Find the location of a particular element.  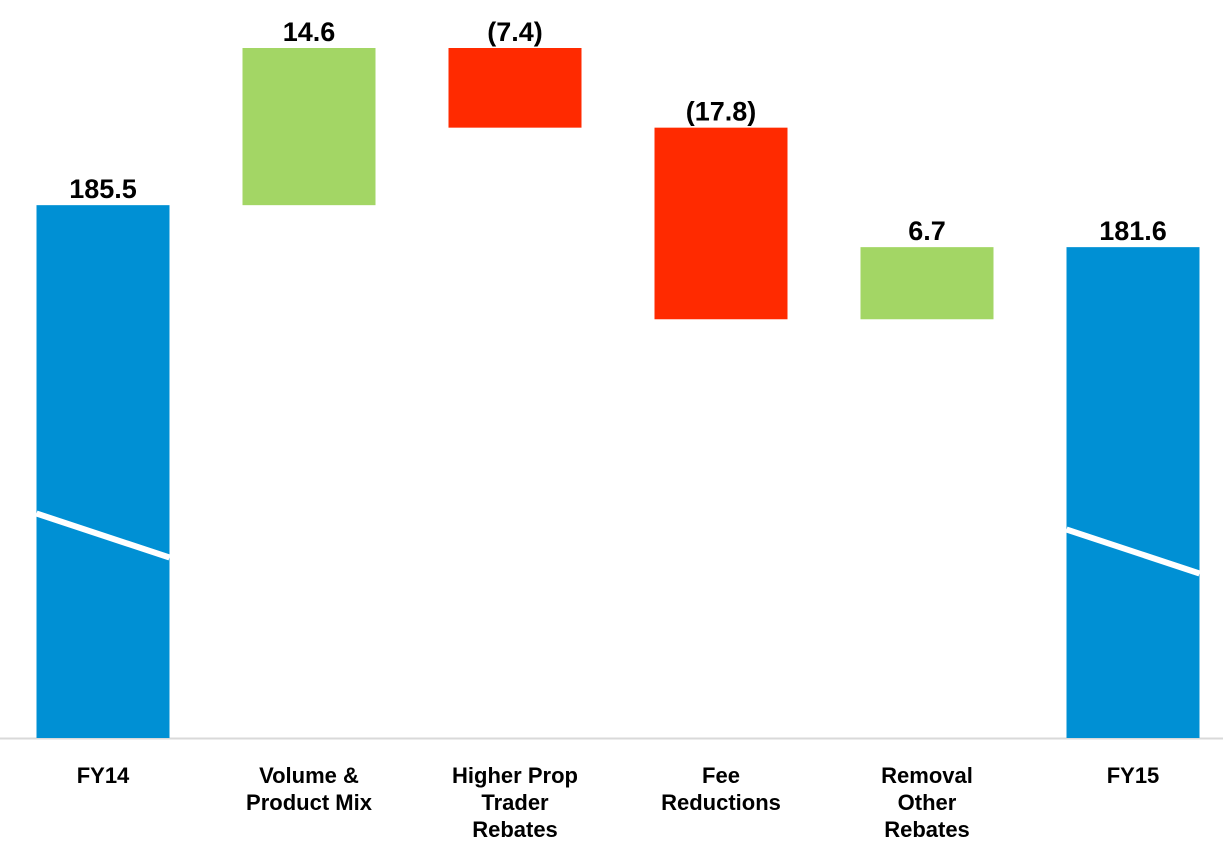

x-tick-label: Higher Prop Trader Rebates is located at coordinates (515, 802).